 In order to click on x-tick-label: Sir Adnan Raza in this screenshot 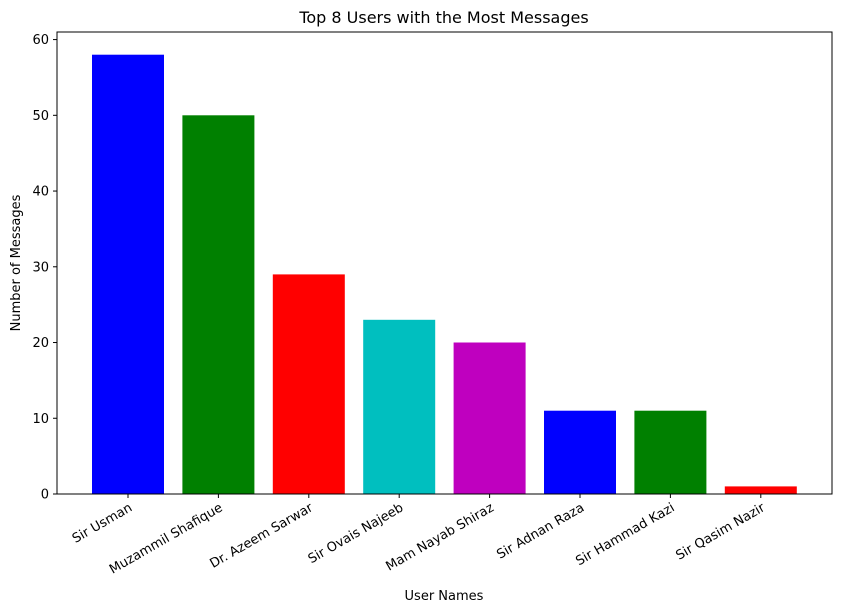, I will do `click(540, 531)`.